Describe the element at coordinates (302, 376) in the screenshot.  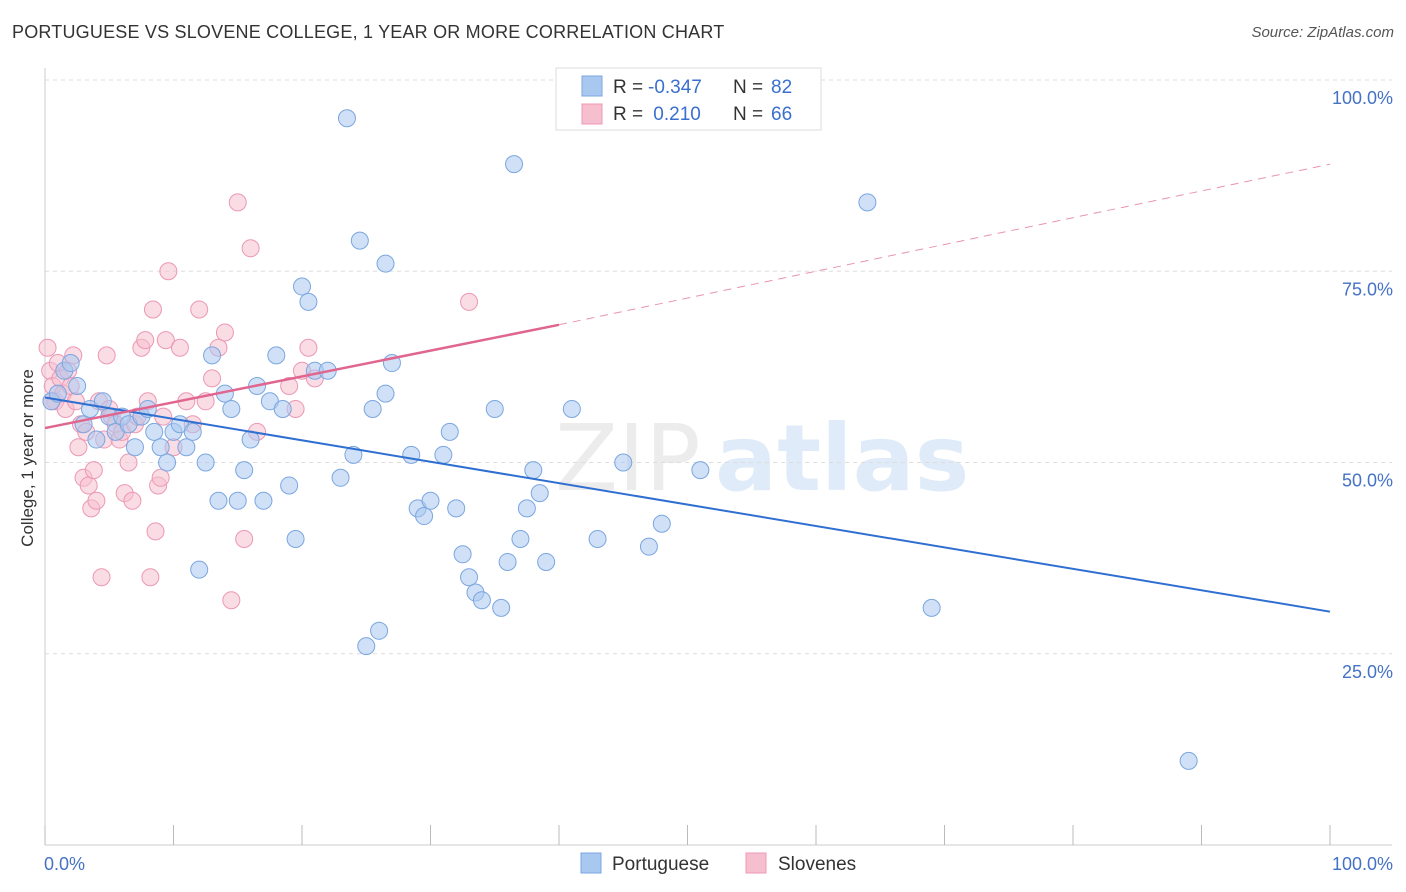
I see `slovenes-trend-line` at that location.